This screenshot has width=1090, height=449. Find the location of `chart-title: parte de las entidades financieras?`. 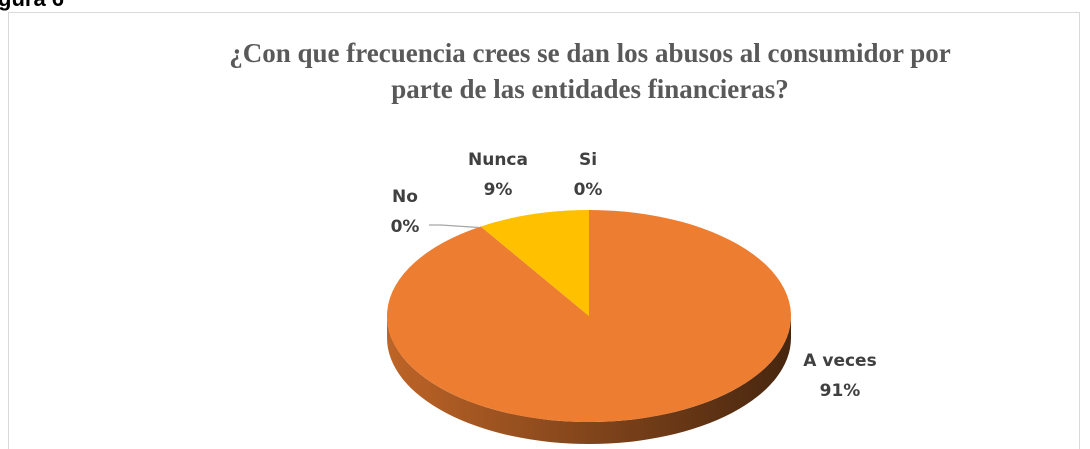

chart-title: parte de las entidades financieras? is located at coordinates (590, 89).